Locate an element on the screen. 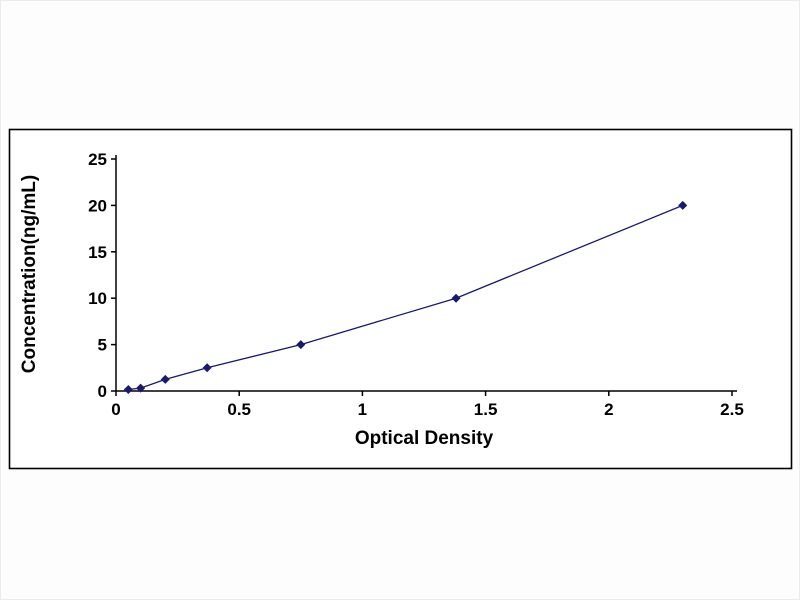 The width and height of the screenshot is (800, 600). x-tick-label: 2.5 is located at coordinates (732, 409).